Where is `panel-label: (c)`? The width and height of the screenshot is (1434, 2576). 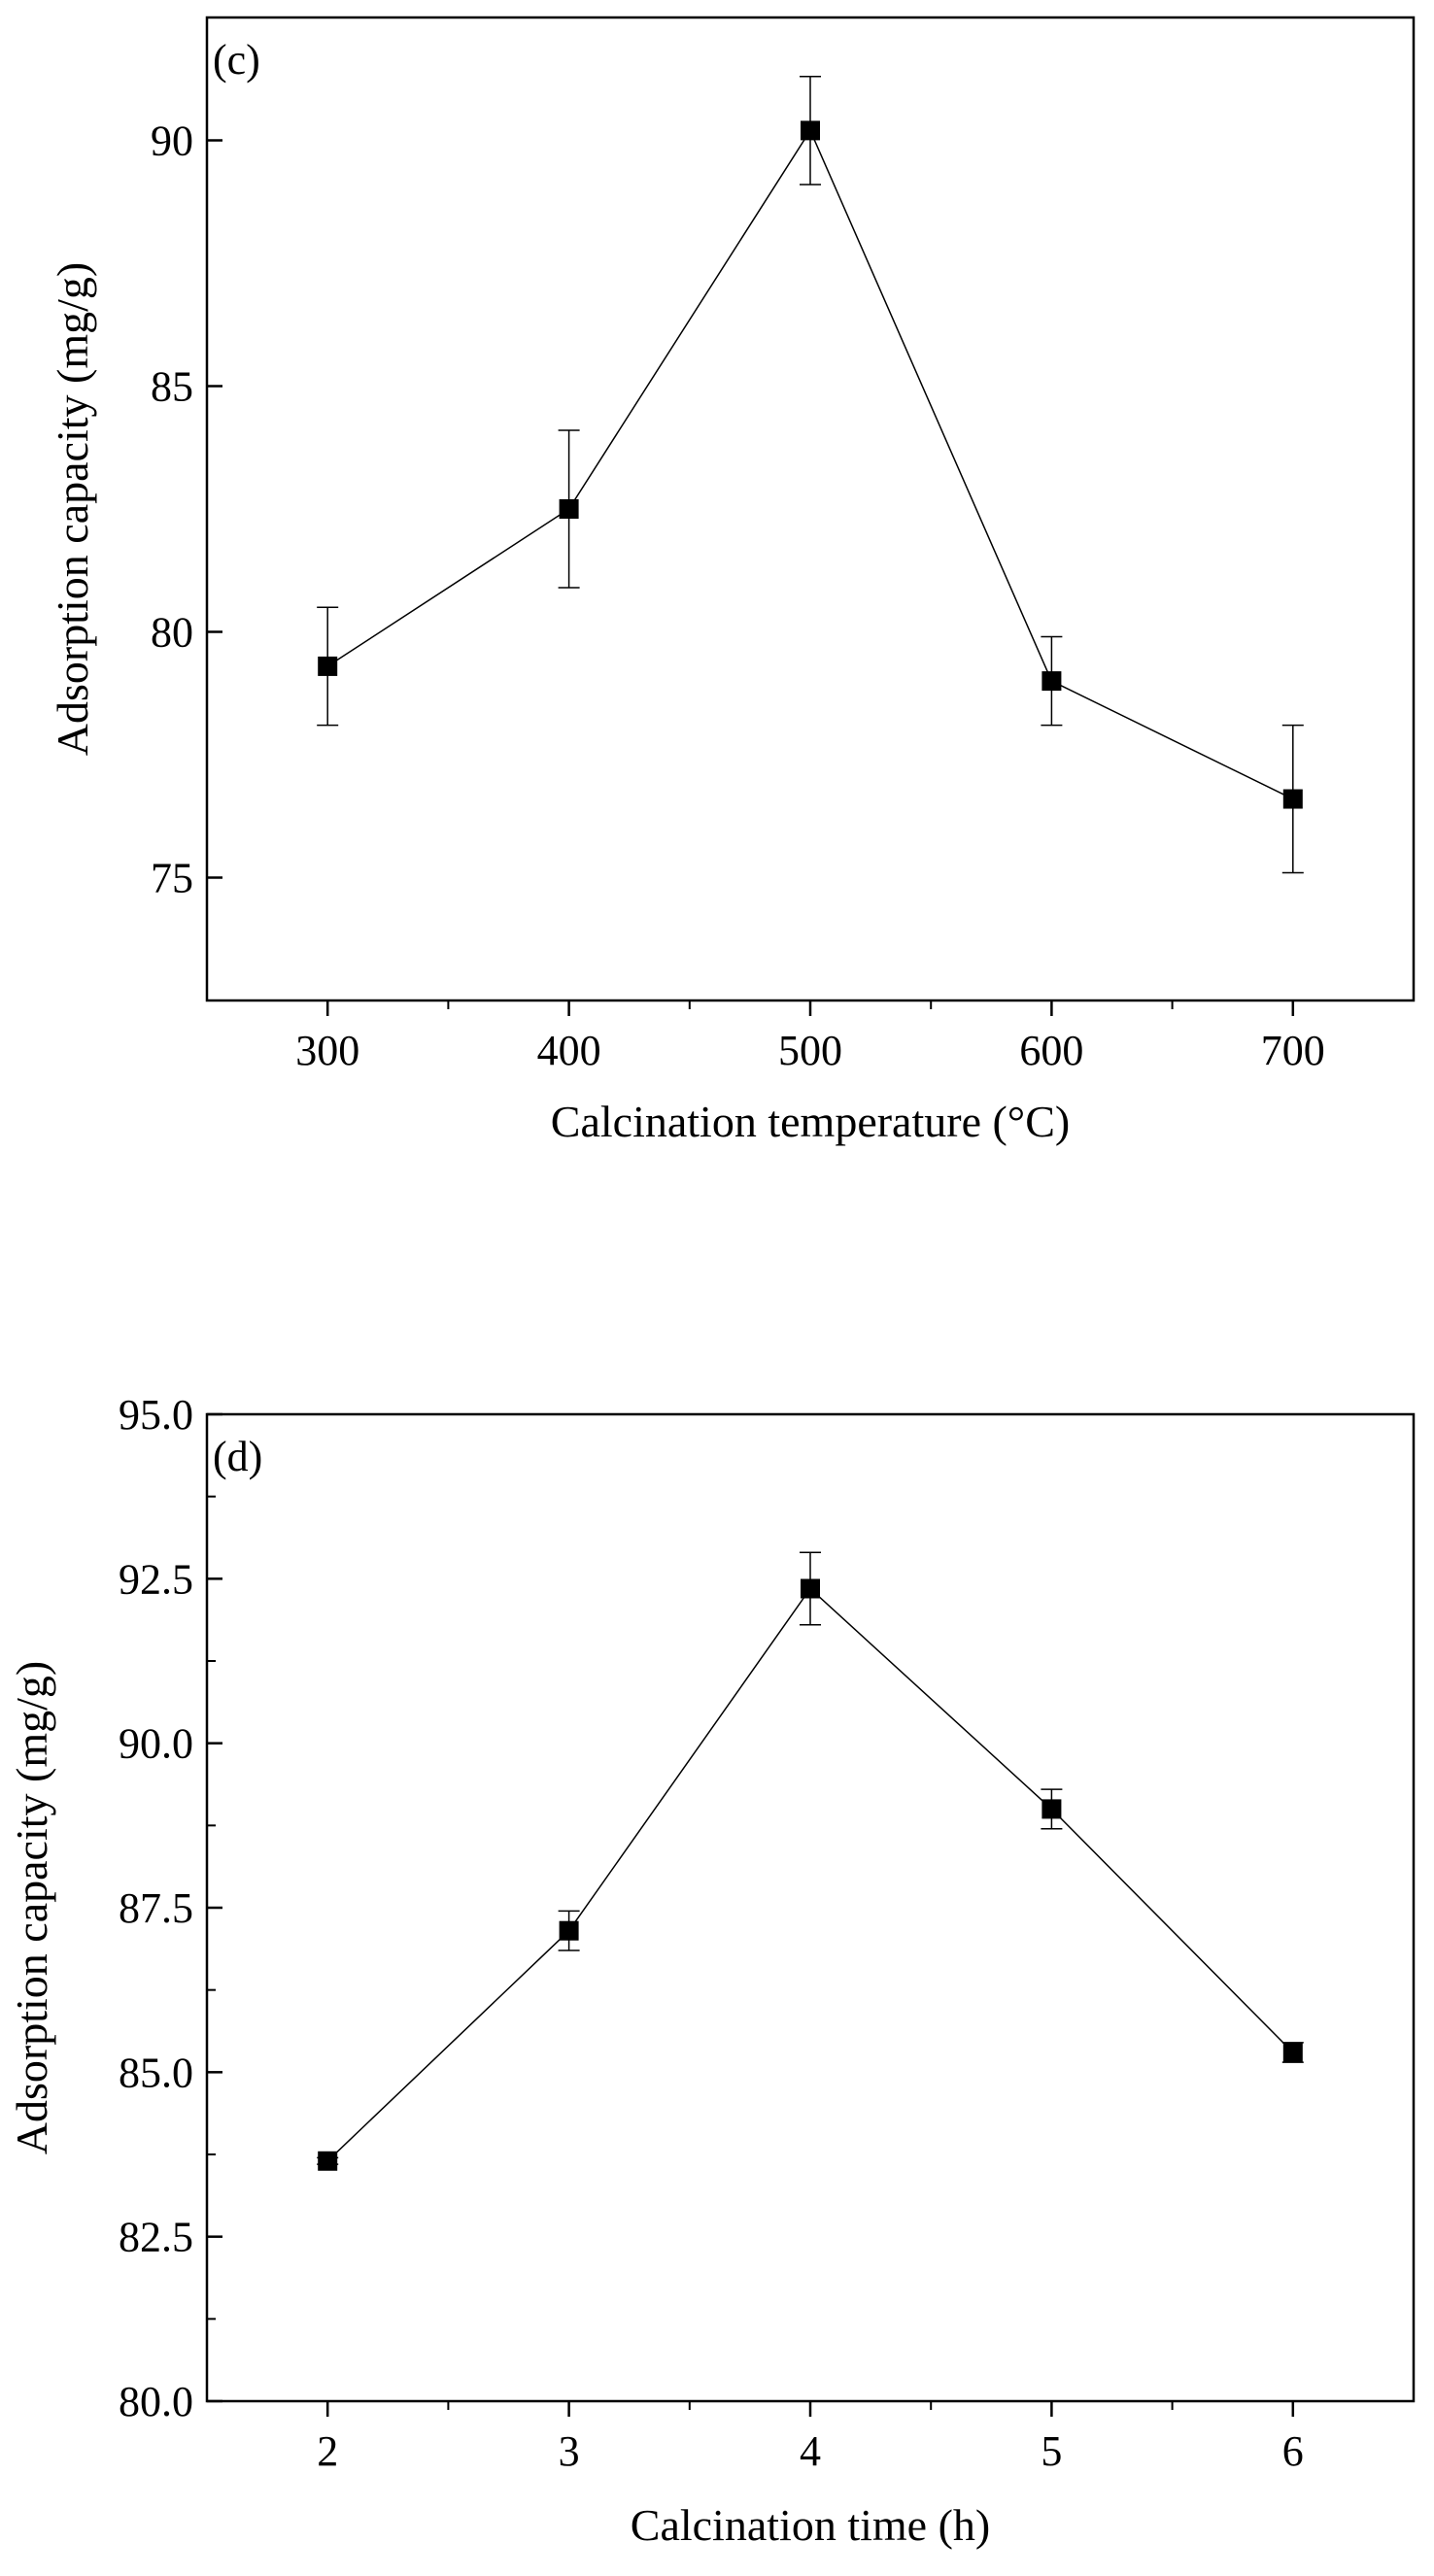 panel-label: (c) is located at coordinates (236, 60).